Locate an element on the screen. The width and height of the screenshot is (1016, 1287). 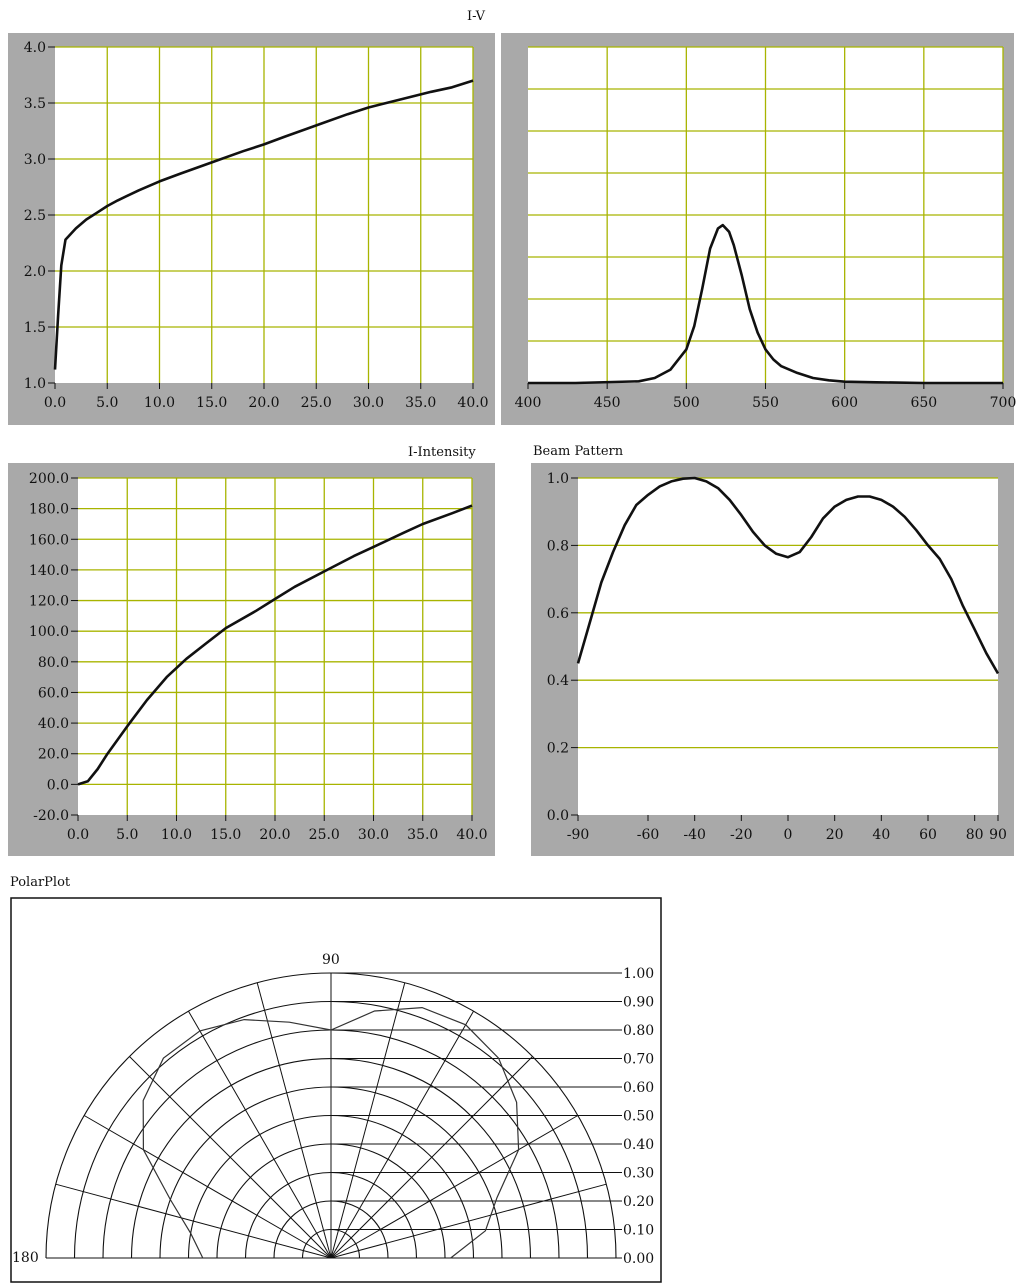
beam-x-tick-label: 20 is located at coordinates (835, 835).